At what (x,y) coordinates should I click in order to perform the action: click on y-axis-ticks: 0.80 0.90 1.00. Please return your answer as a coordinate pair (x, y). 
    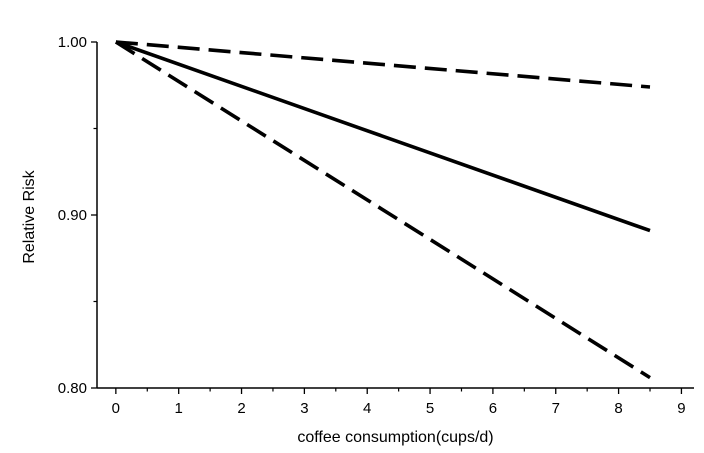
    Looking at the image, I should click on (77, 215).